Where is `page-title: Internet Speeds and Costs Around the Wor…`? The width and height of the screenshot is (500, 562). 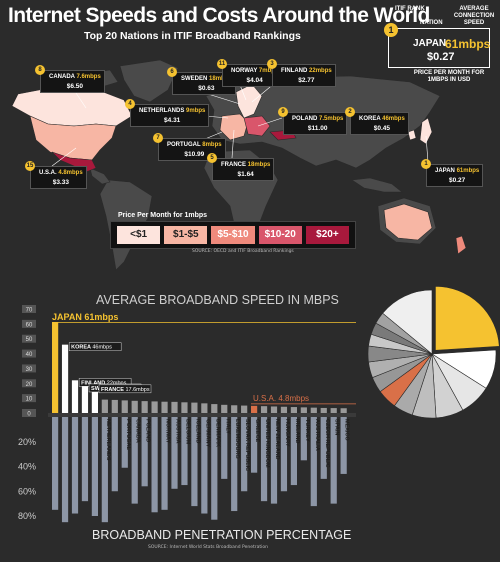 page-title: Internet Speeds and Costs Around the Wor… is located at coordinates (219, 15).